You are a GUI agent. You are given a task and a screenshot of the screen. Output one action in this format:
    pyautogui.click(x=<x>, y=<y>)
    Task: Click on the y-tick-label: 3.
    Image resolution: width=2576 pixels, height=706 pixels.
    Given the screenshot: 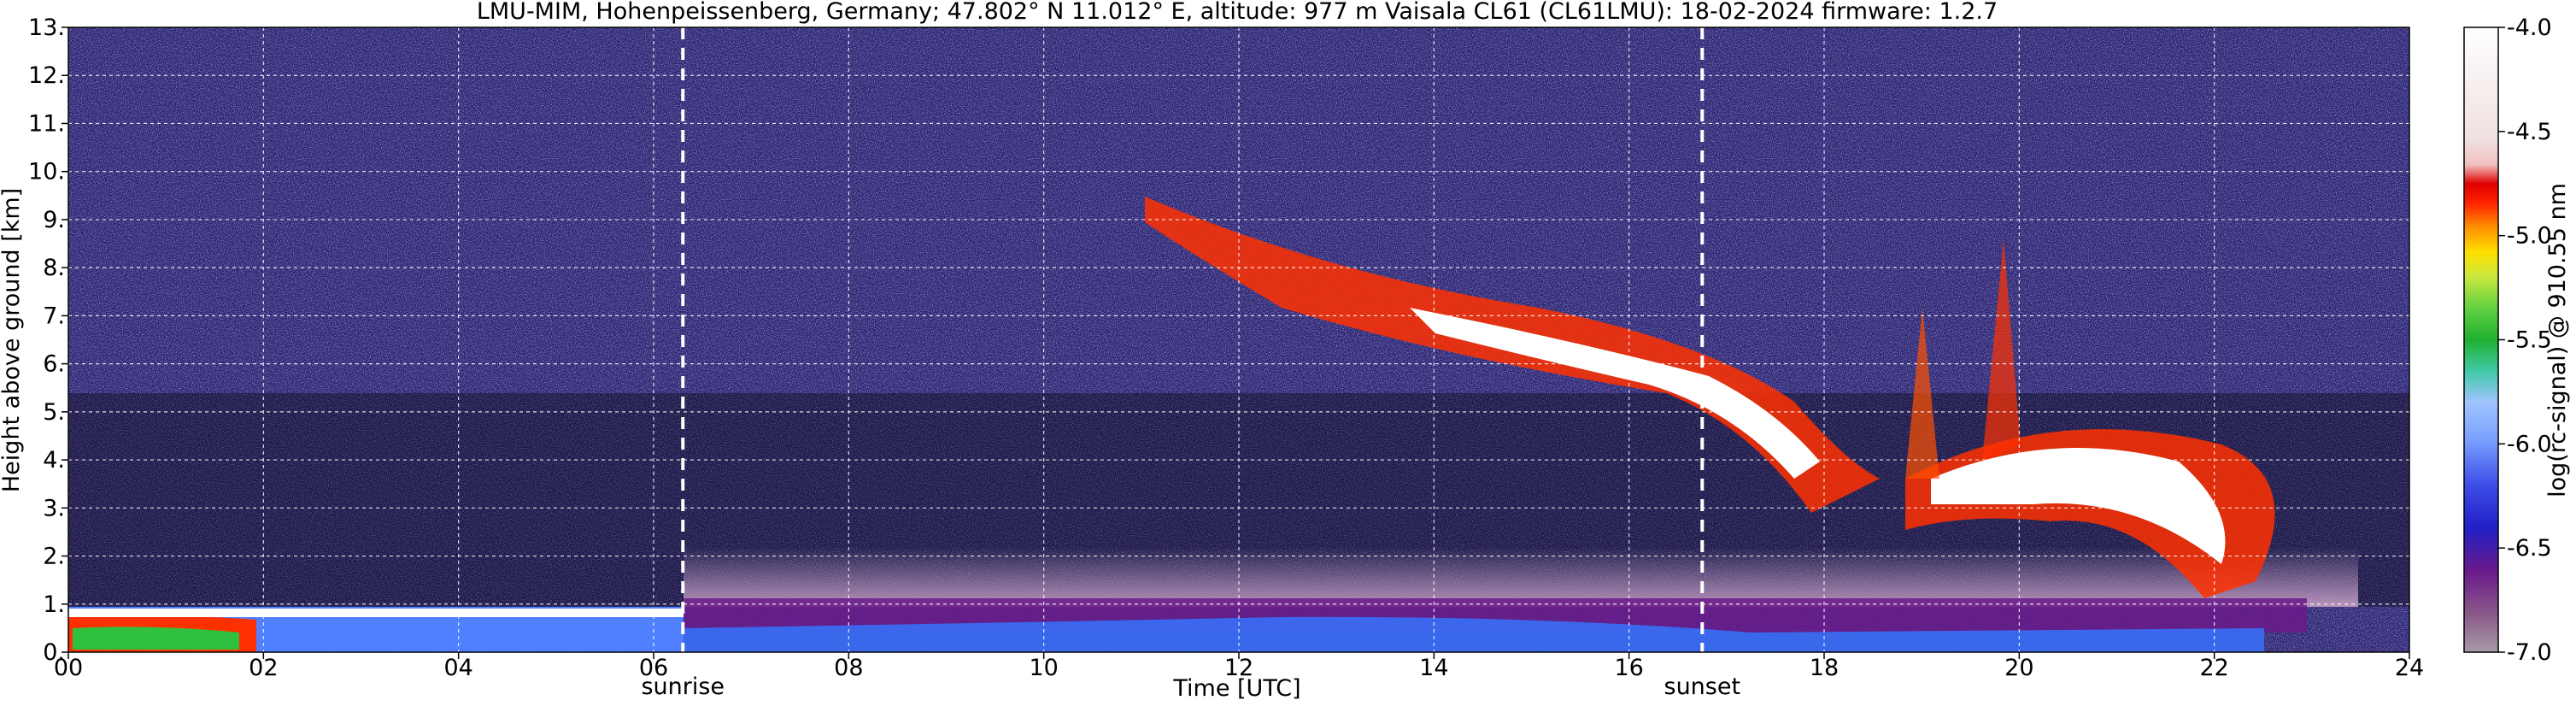 What is the action you would take?
    pyautogui.click(x=54, y=508)
    